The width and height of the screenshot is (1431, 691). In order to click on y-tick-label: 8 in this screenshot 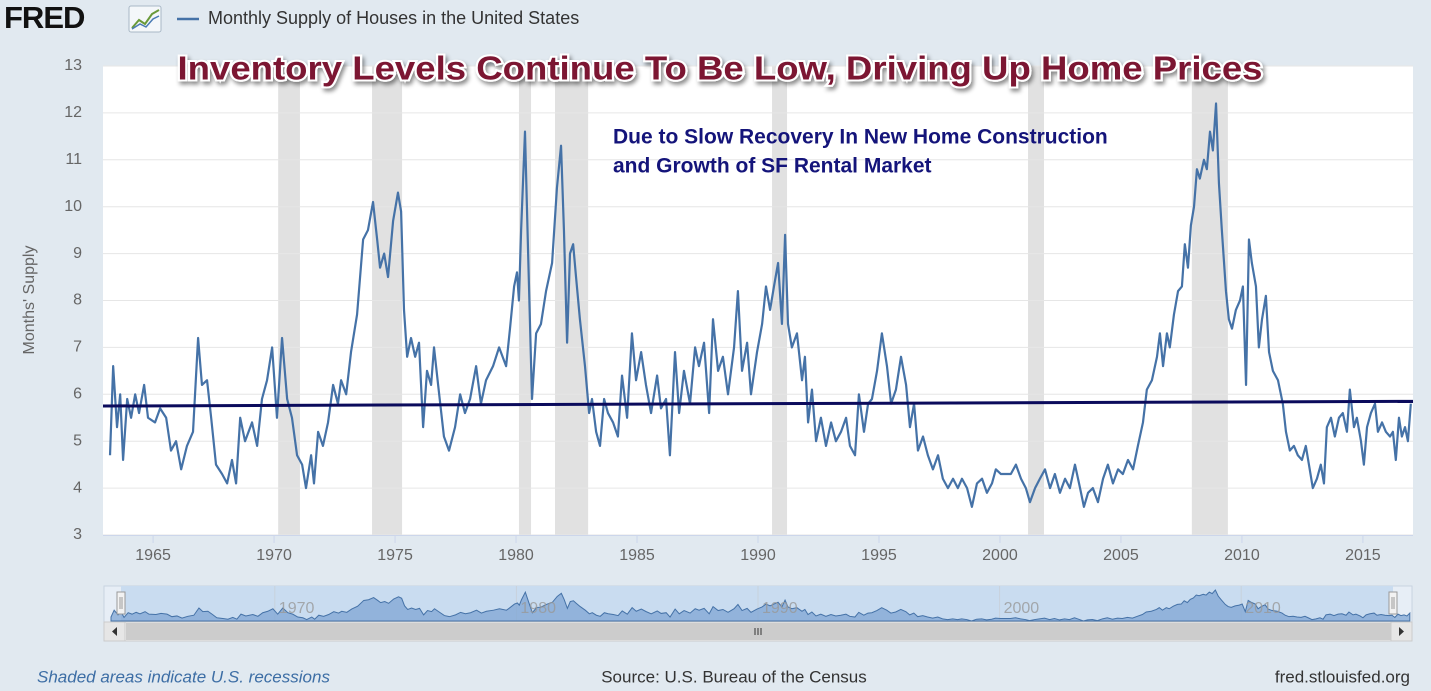, I will do `click(77, 300)`.